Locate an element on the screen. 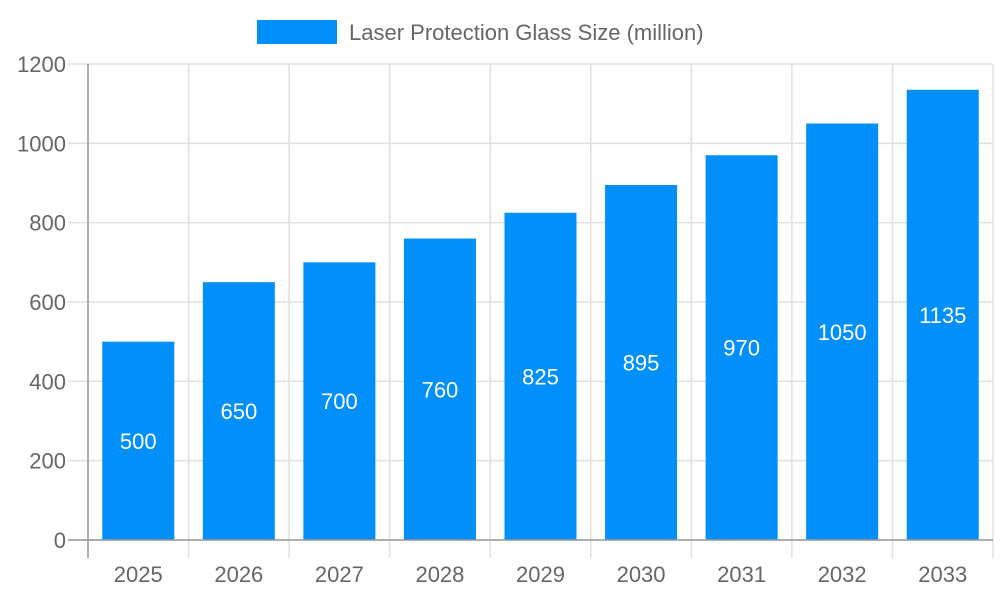  data-label: 760 is located at coordinates (440, 389).